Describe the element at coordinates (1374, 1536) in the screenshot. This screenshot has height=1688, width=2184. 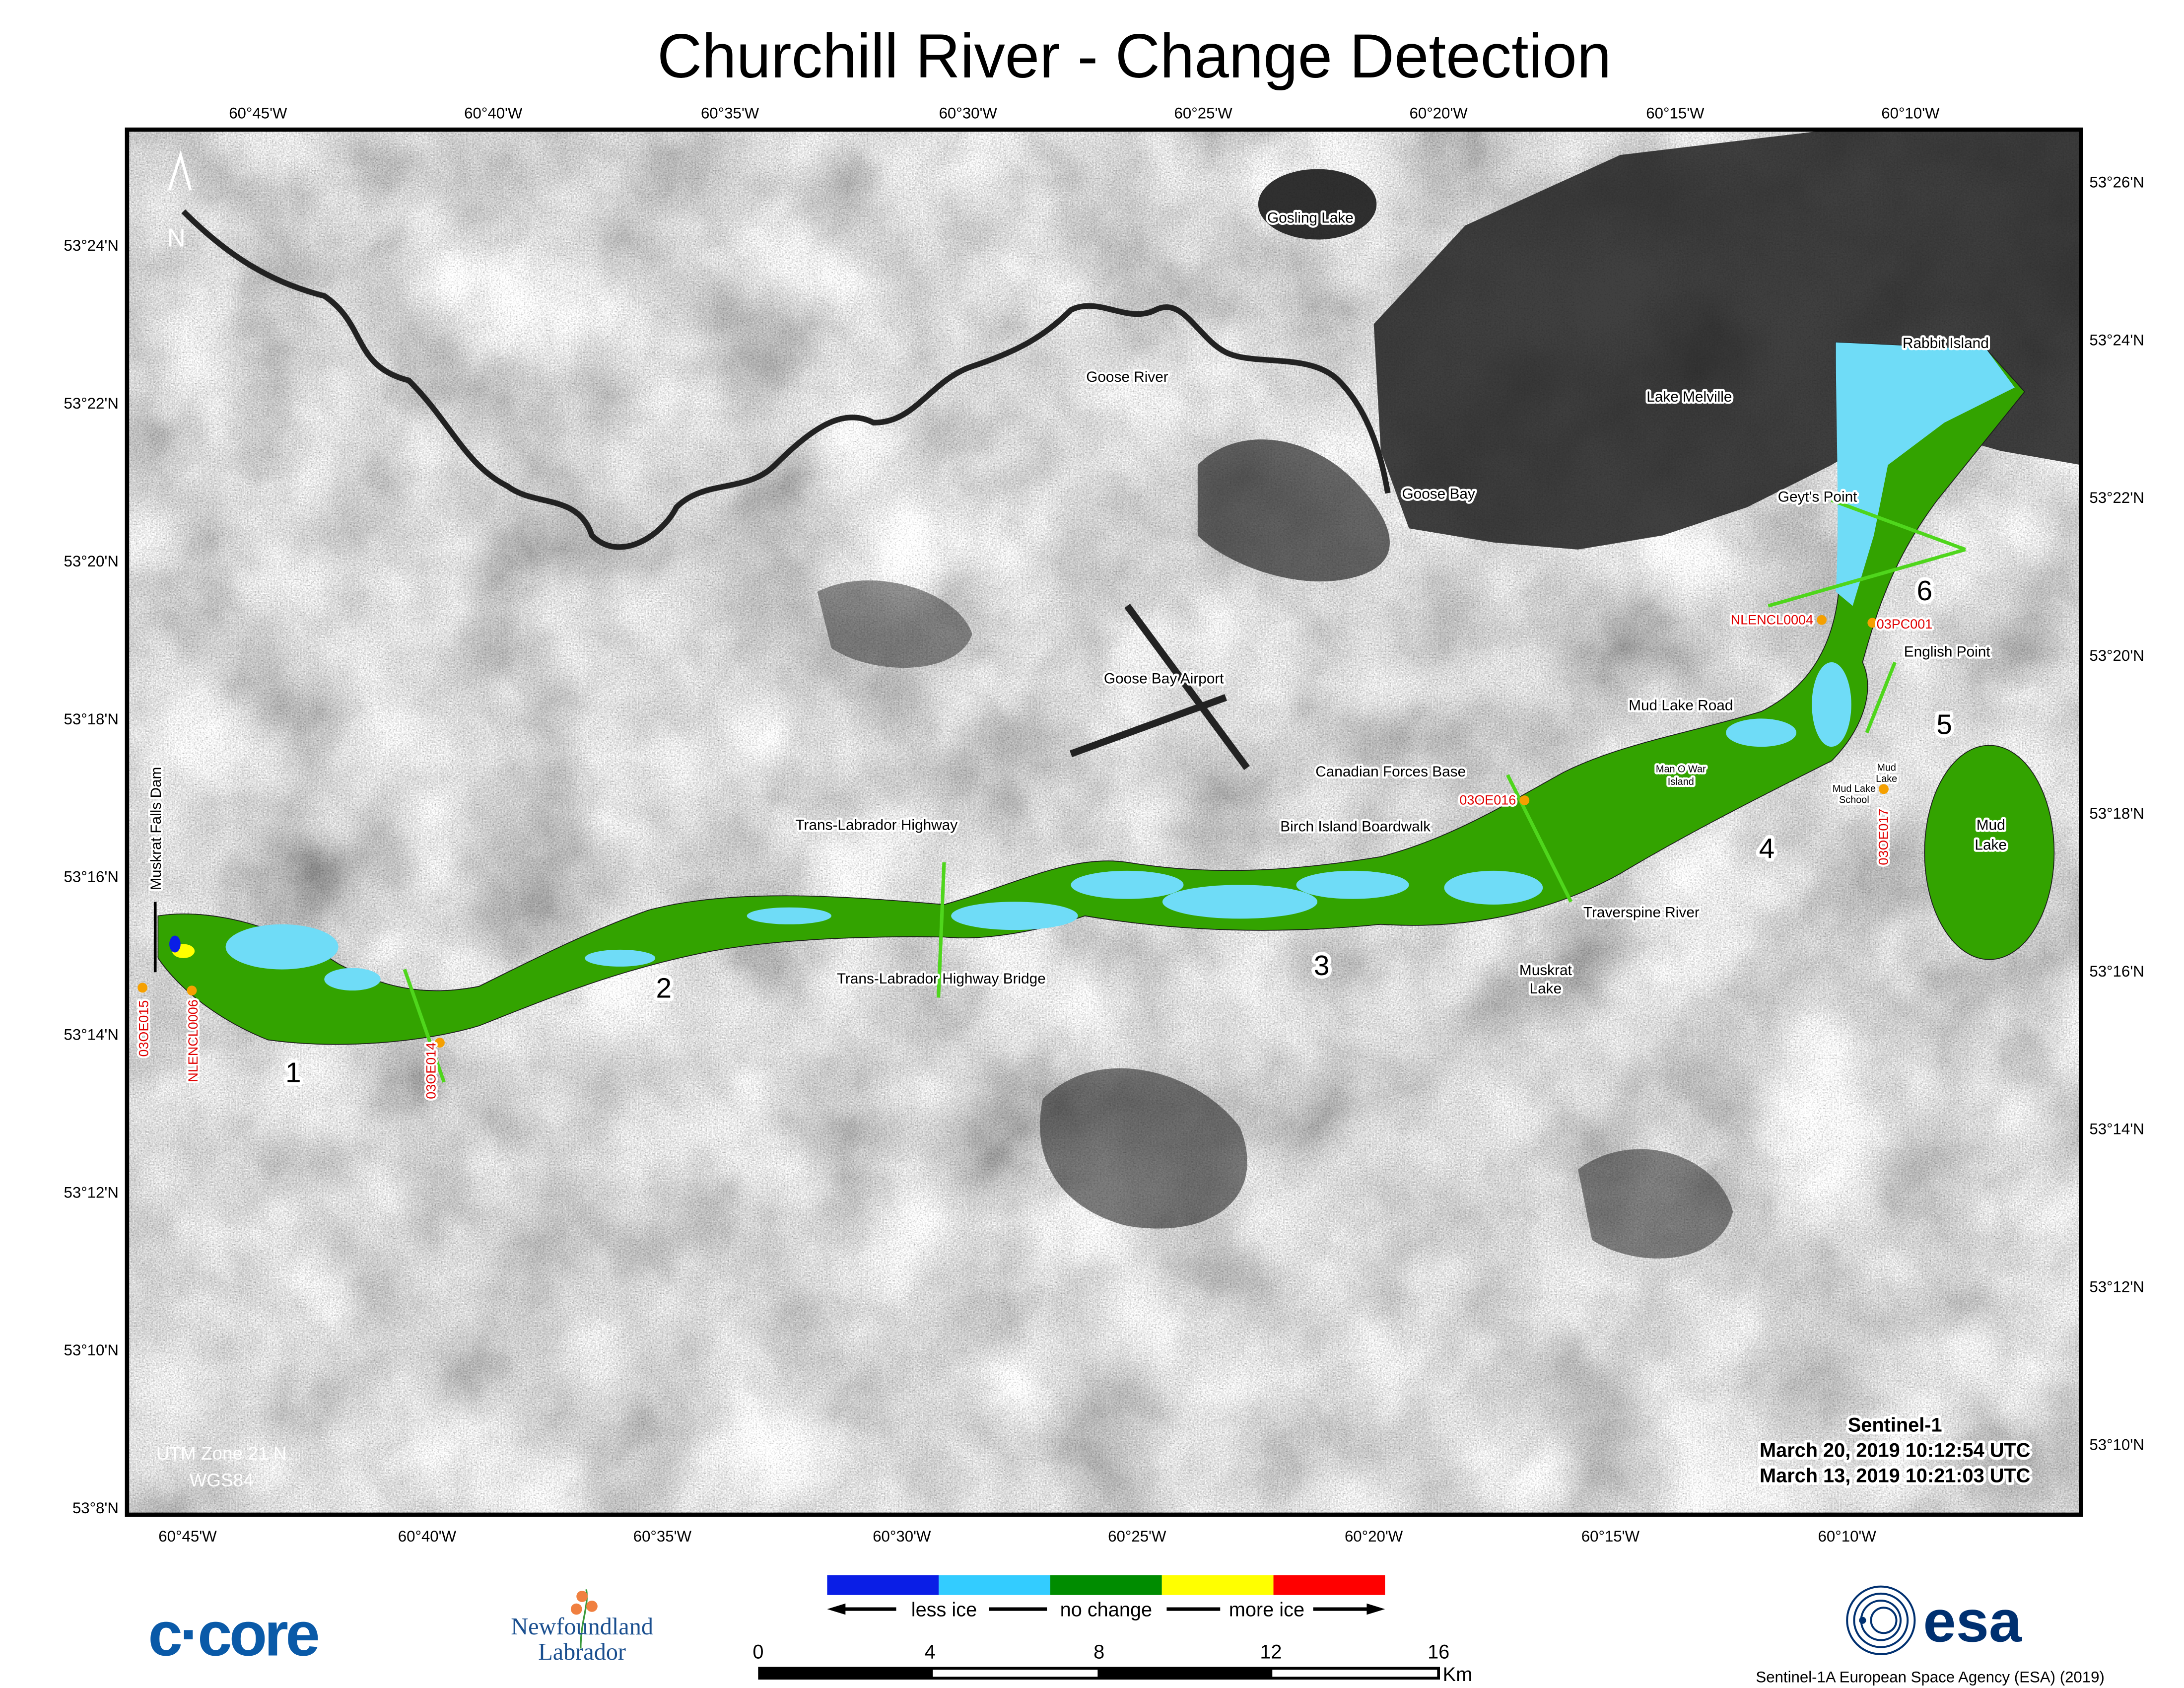
I see `bottom-lon-label: 60°20'W` at that location.